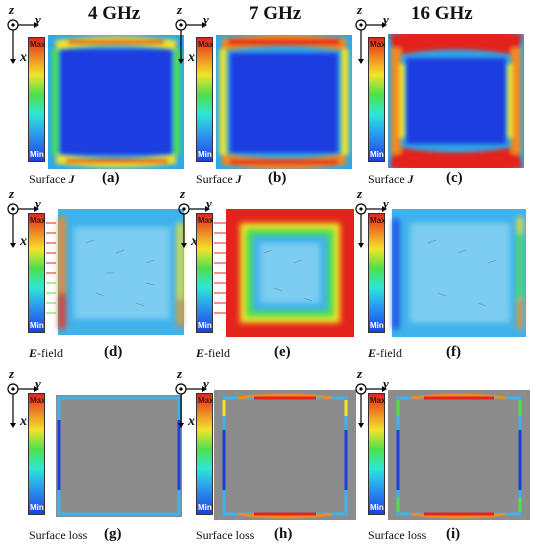 This screenshot has width=539, height=550. What do you see at coordinates (453, 534) in the screenshot?
I see `panel-label-i: (i)` at bounding box center [453, 534].